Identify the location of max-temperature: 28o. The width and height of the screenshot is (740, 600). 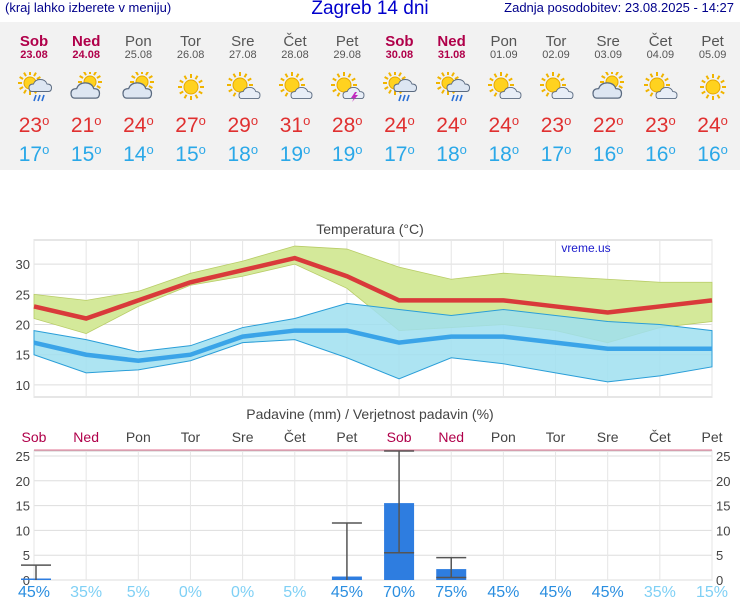
(347, 125).